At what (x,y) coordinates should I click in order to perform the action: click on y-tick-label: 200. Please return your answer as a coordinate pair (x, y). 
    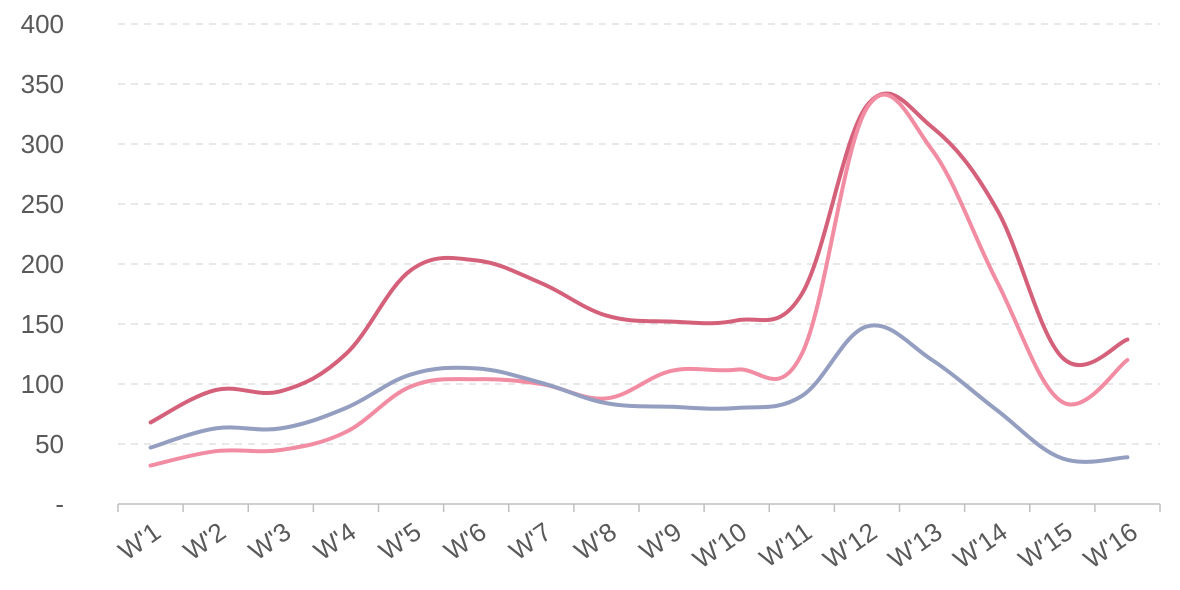
    Looking at the image, I should click on (42, 264).